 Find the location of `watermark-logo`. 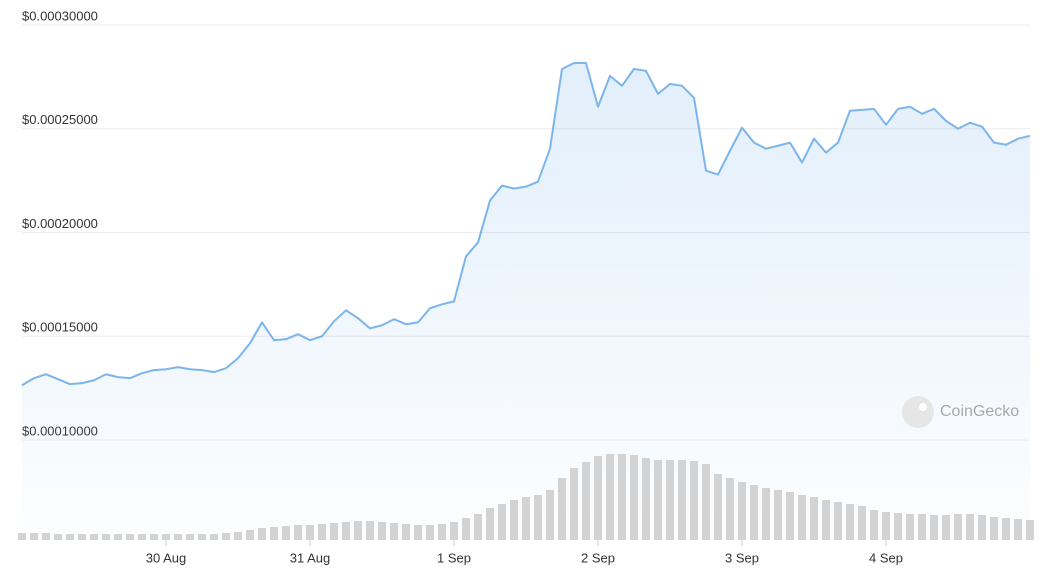

watermark-logo is located at coordinates (918, 412).